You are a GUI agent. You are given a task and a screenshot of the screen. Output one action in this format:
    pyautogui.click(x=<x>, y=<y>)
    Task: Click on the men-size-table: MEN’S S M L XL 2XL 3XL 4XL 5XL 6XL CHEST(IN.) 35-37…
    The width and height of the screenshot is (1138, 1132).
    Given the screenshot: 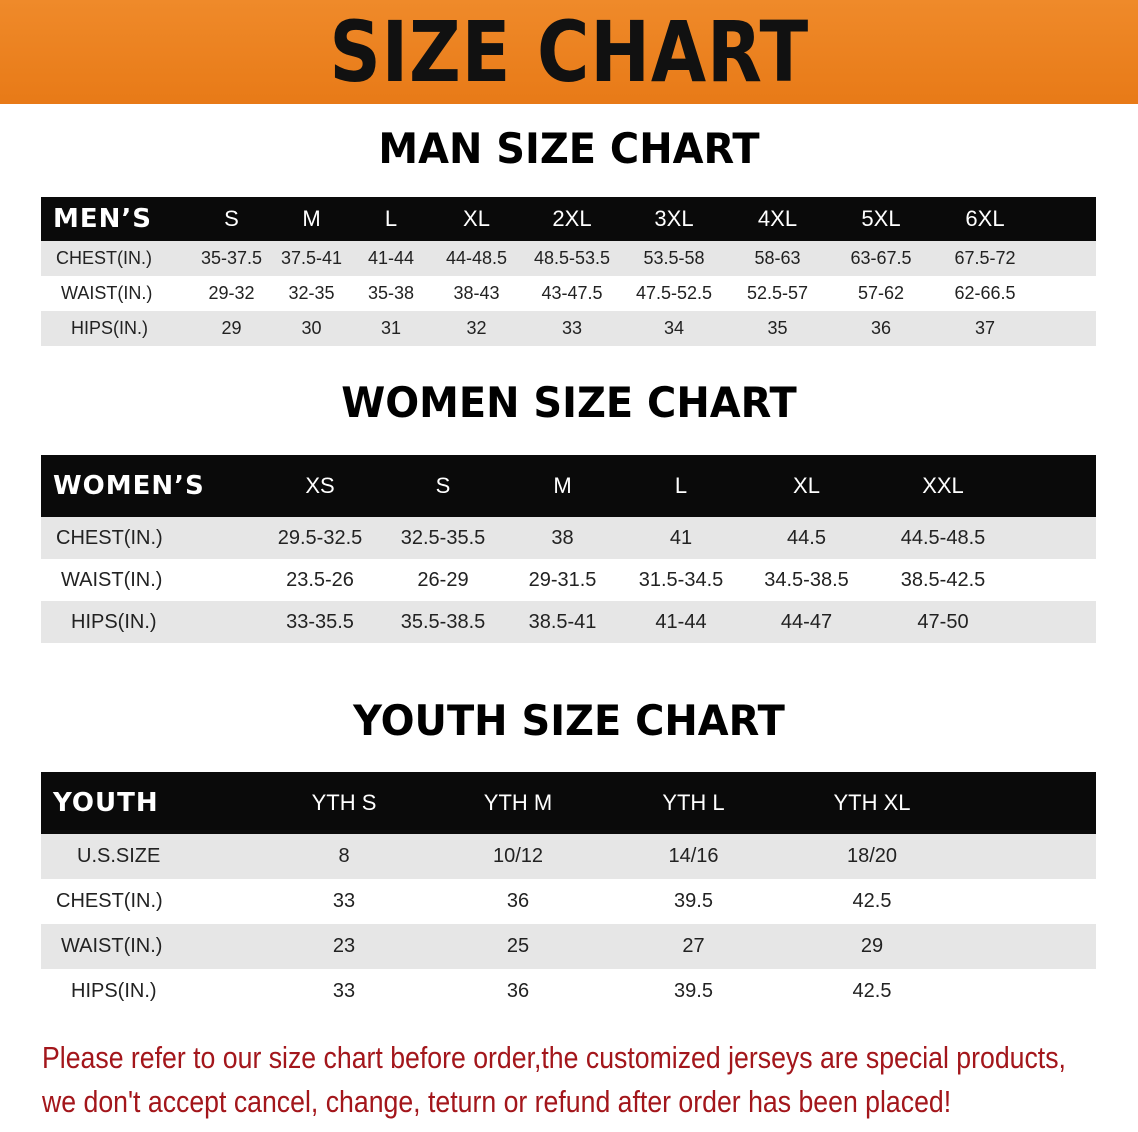 What is the action you would take?
    pyautogui.click(x=568, y=271)
    